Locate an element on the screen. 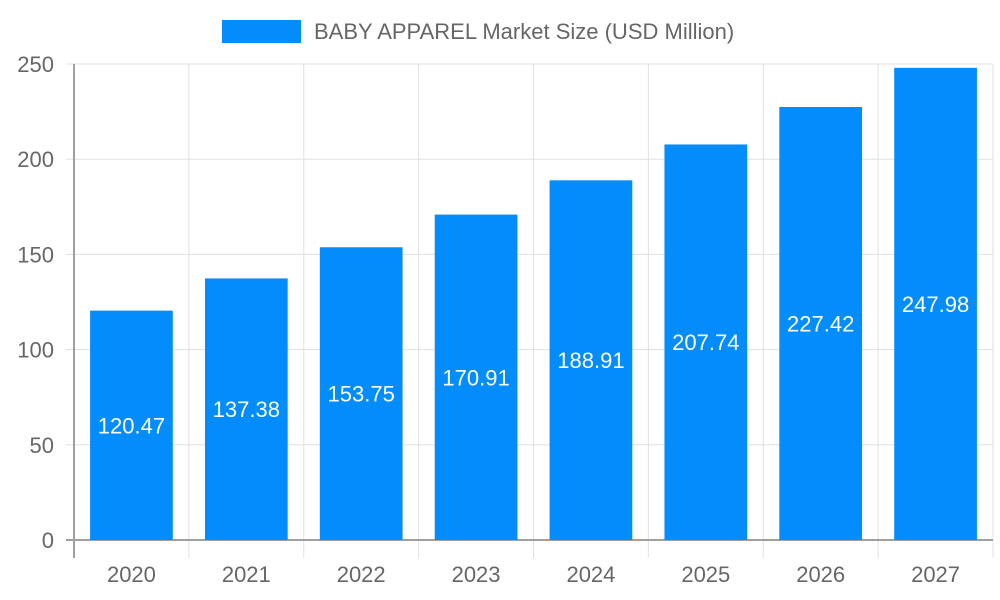 This screenshot has height=600, width=1000. x-tick-label: 2022 is located at coordinates (361, 574).